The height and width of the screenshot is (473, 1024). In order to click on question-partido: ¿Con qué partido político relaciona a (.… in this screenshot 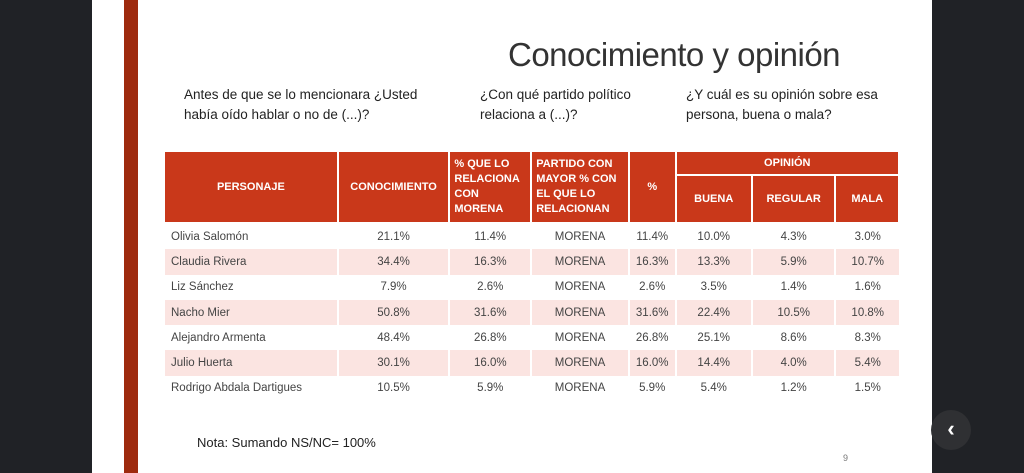, I will do `click(555, 104)`.